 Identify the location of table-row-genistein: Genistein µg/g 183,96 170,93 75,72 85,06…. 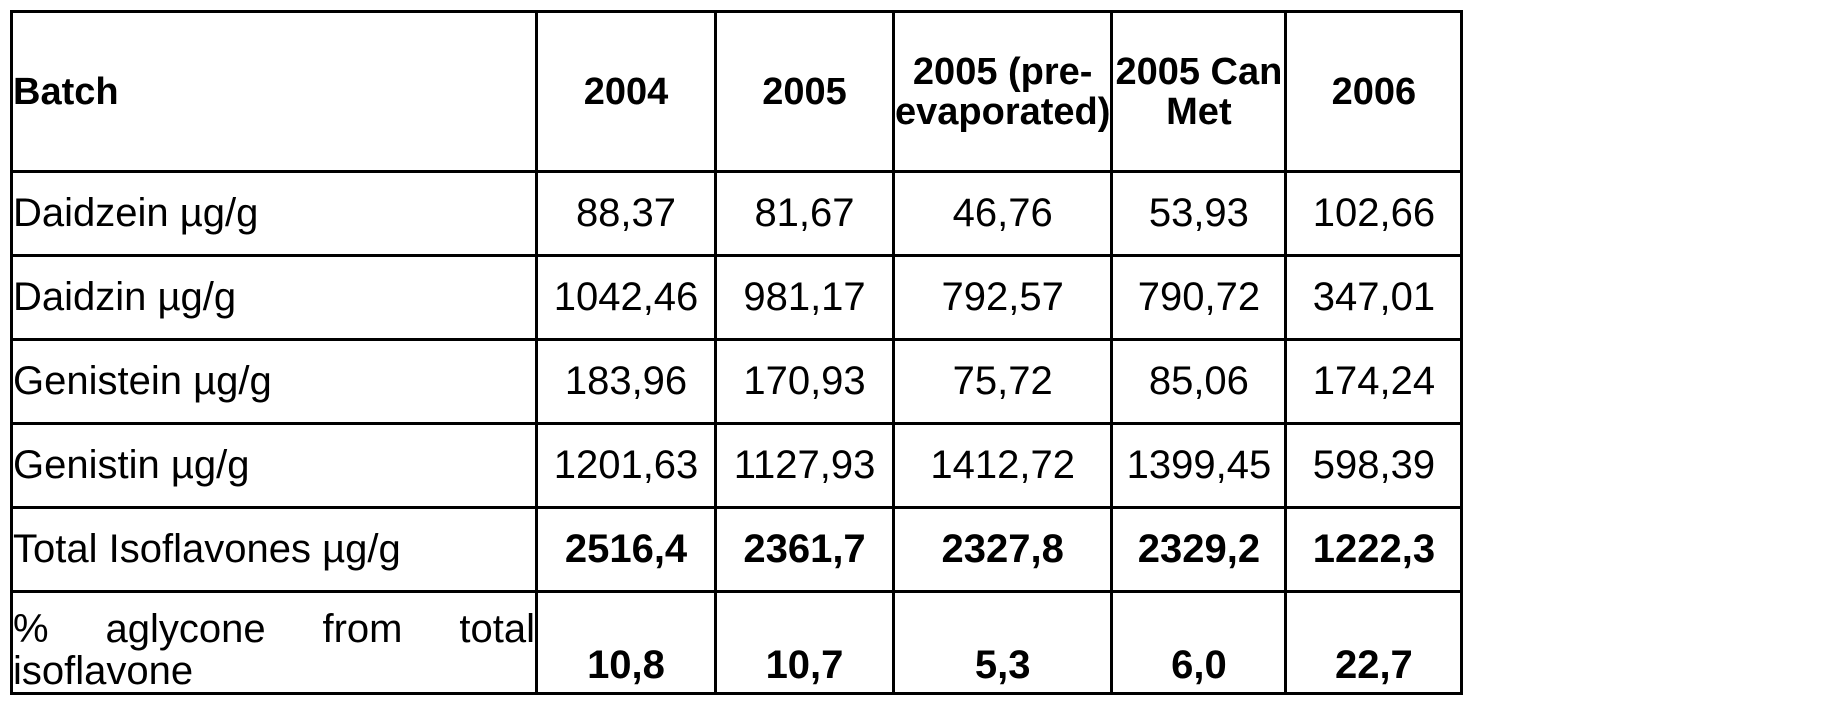
(737, 382).